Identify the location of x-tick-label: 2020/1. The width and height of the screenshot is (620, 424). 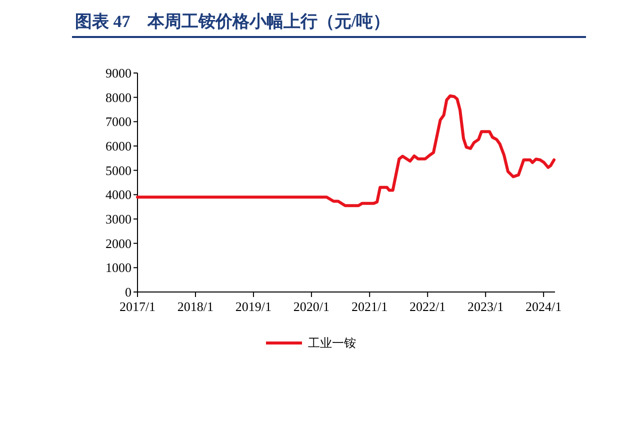
(311, 306).